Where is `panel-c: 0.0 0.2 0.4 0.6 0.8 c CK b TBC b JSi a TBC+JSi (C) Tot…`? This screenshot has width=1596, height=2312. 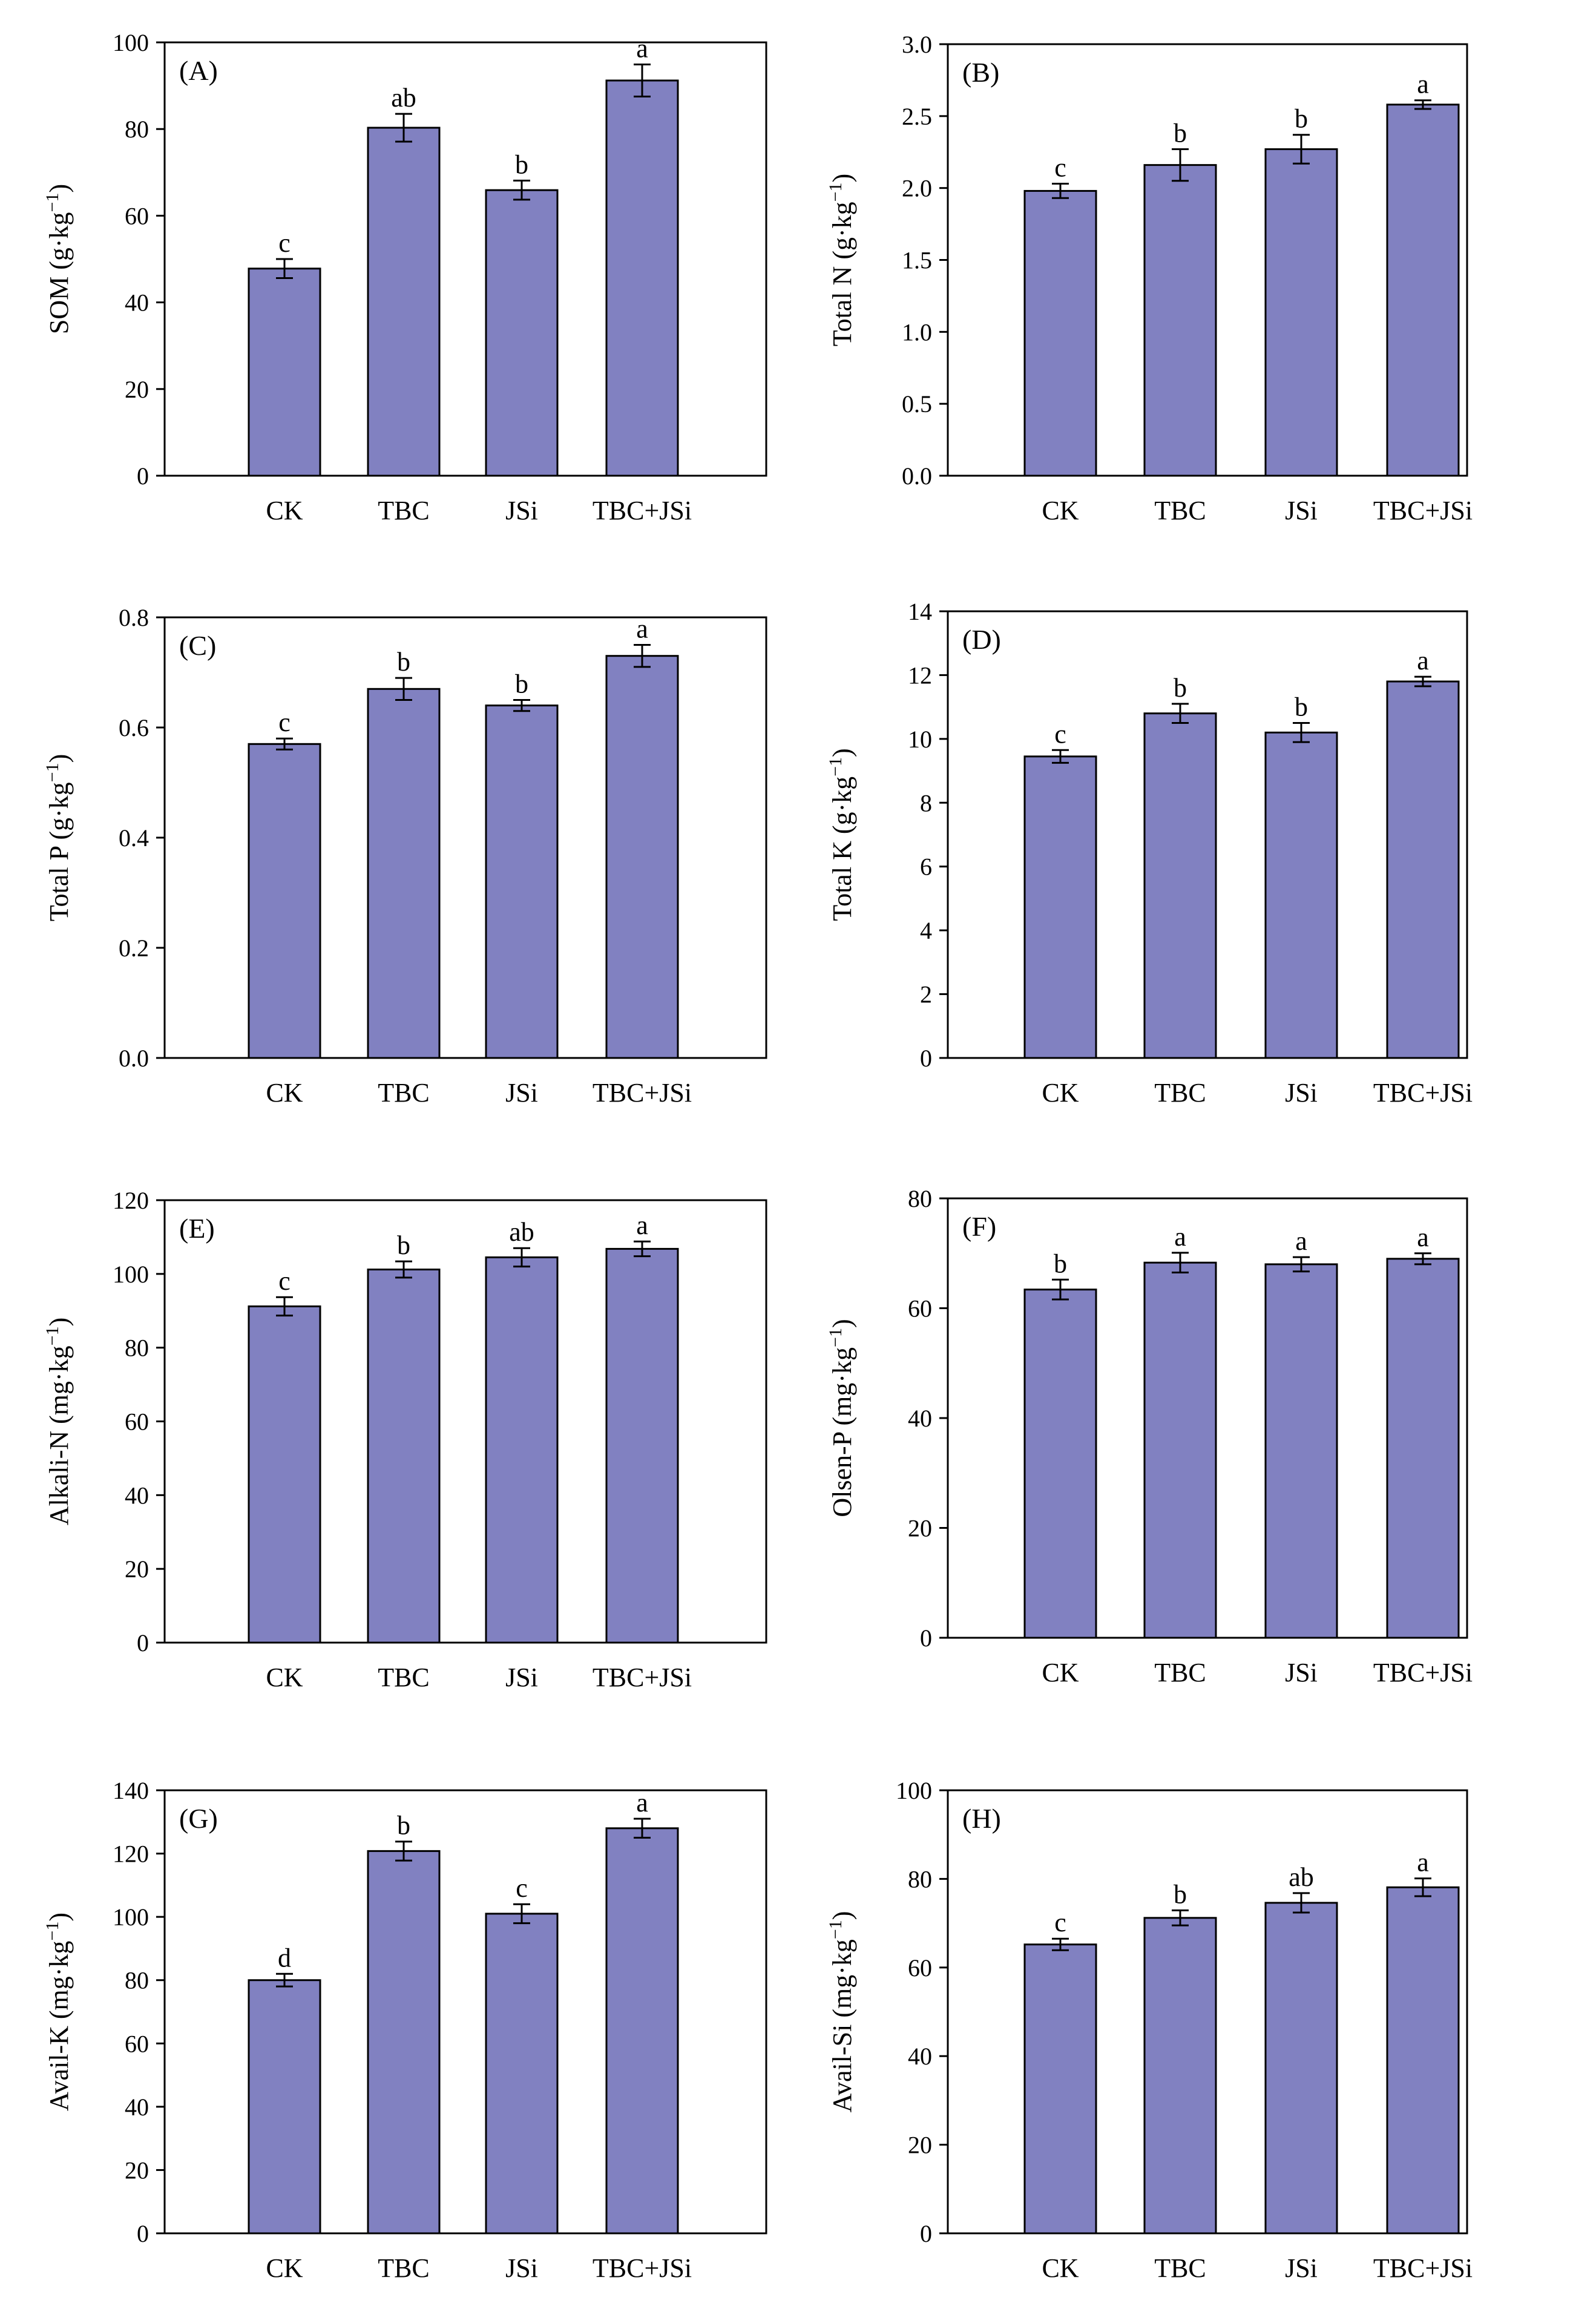 panel-c: 0.0 0.2 0.4 0.6 0.8 c CK b TBC b JSi a TBC+JSi (C) Tot… is located at coordinates (404, 856).